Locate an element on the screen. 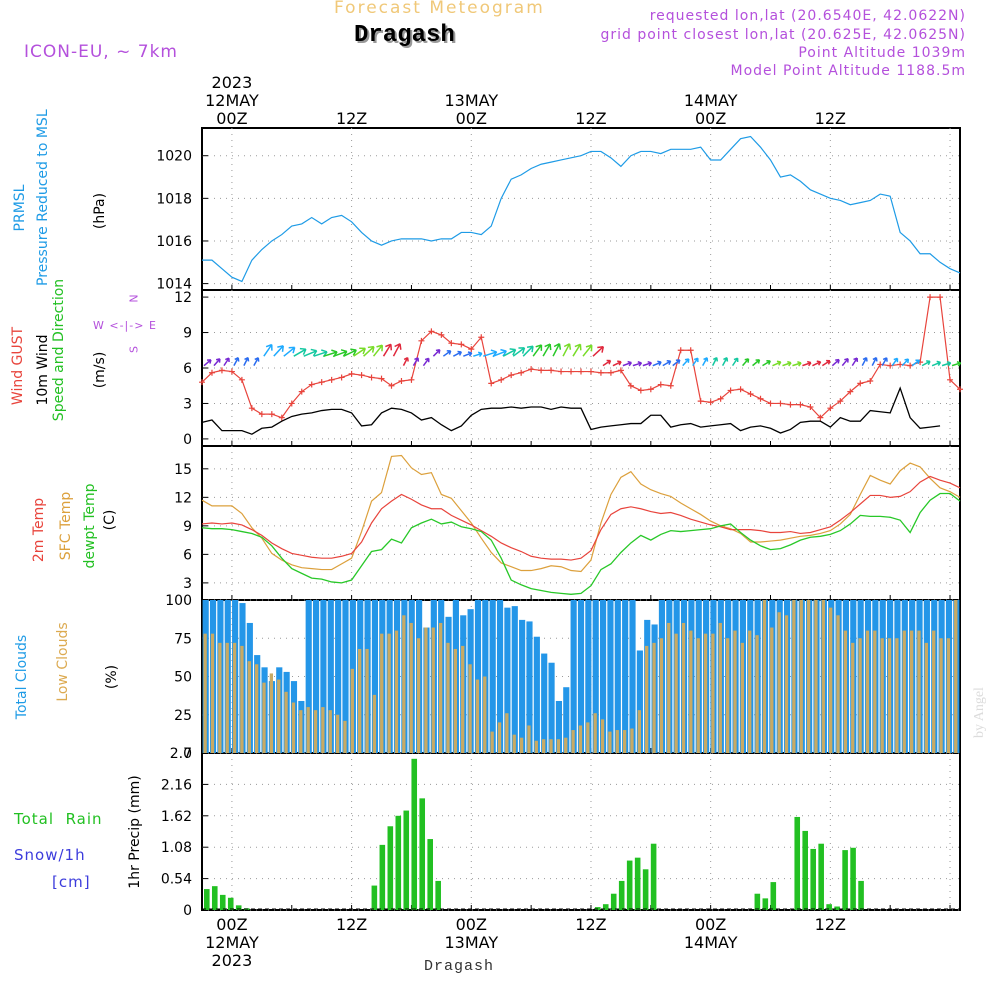 This screenshot has height=1000, width=1000. location-title: Dragash is located at coordinates (404, 35).